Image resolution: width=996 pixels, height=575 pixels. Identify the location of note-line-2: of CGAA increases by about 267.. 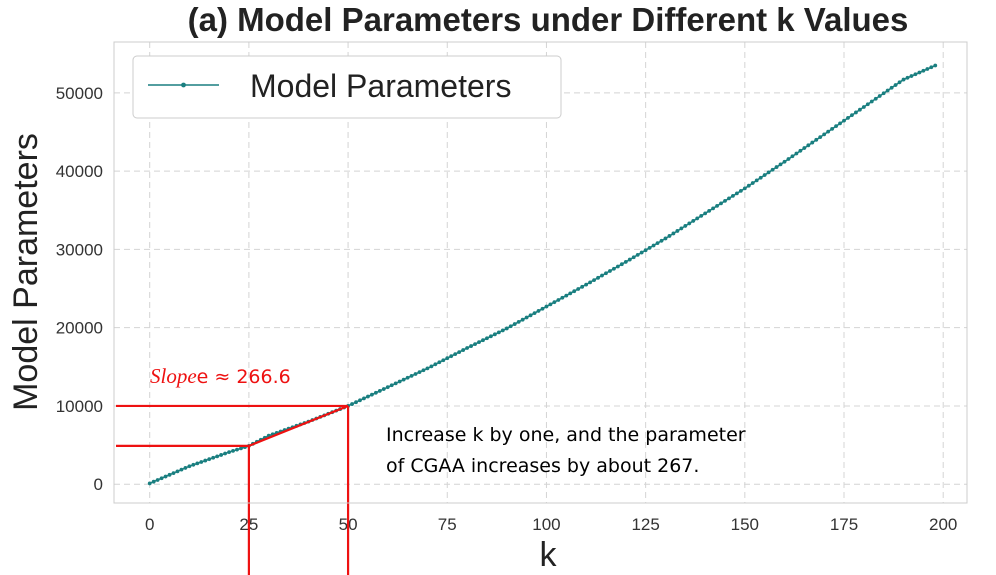
(542, 466).